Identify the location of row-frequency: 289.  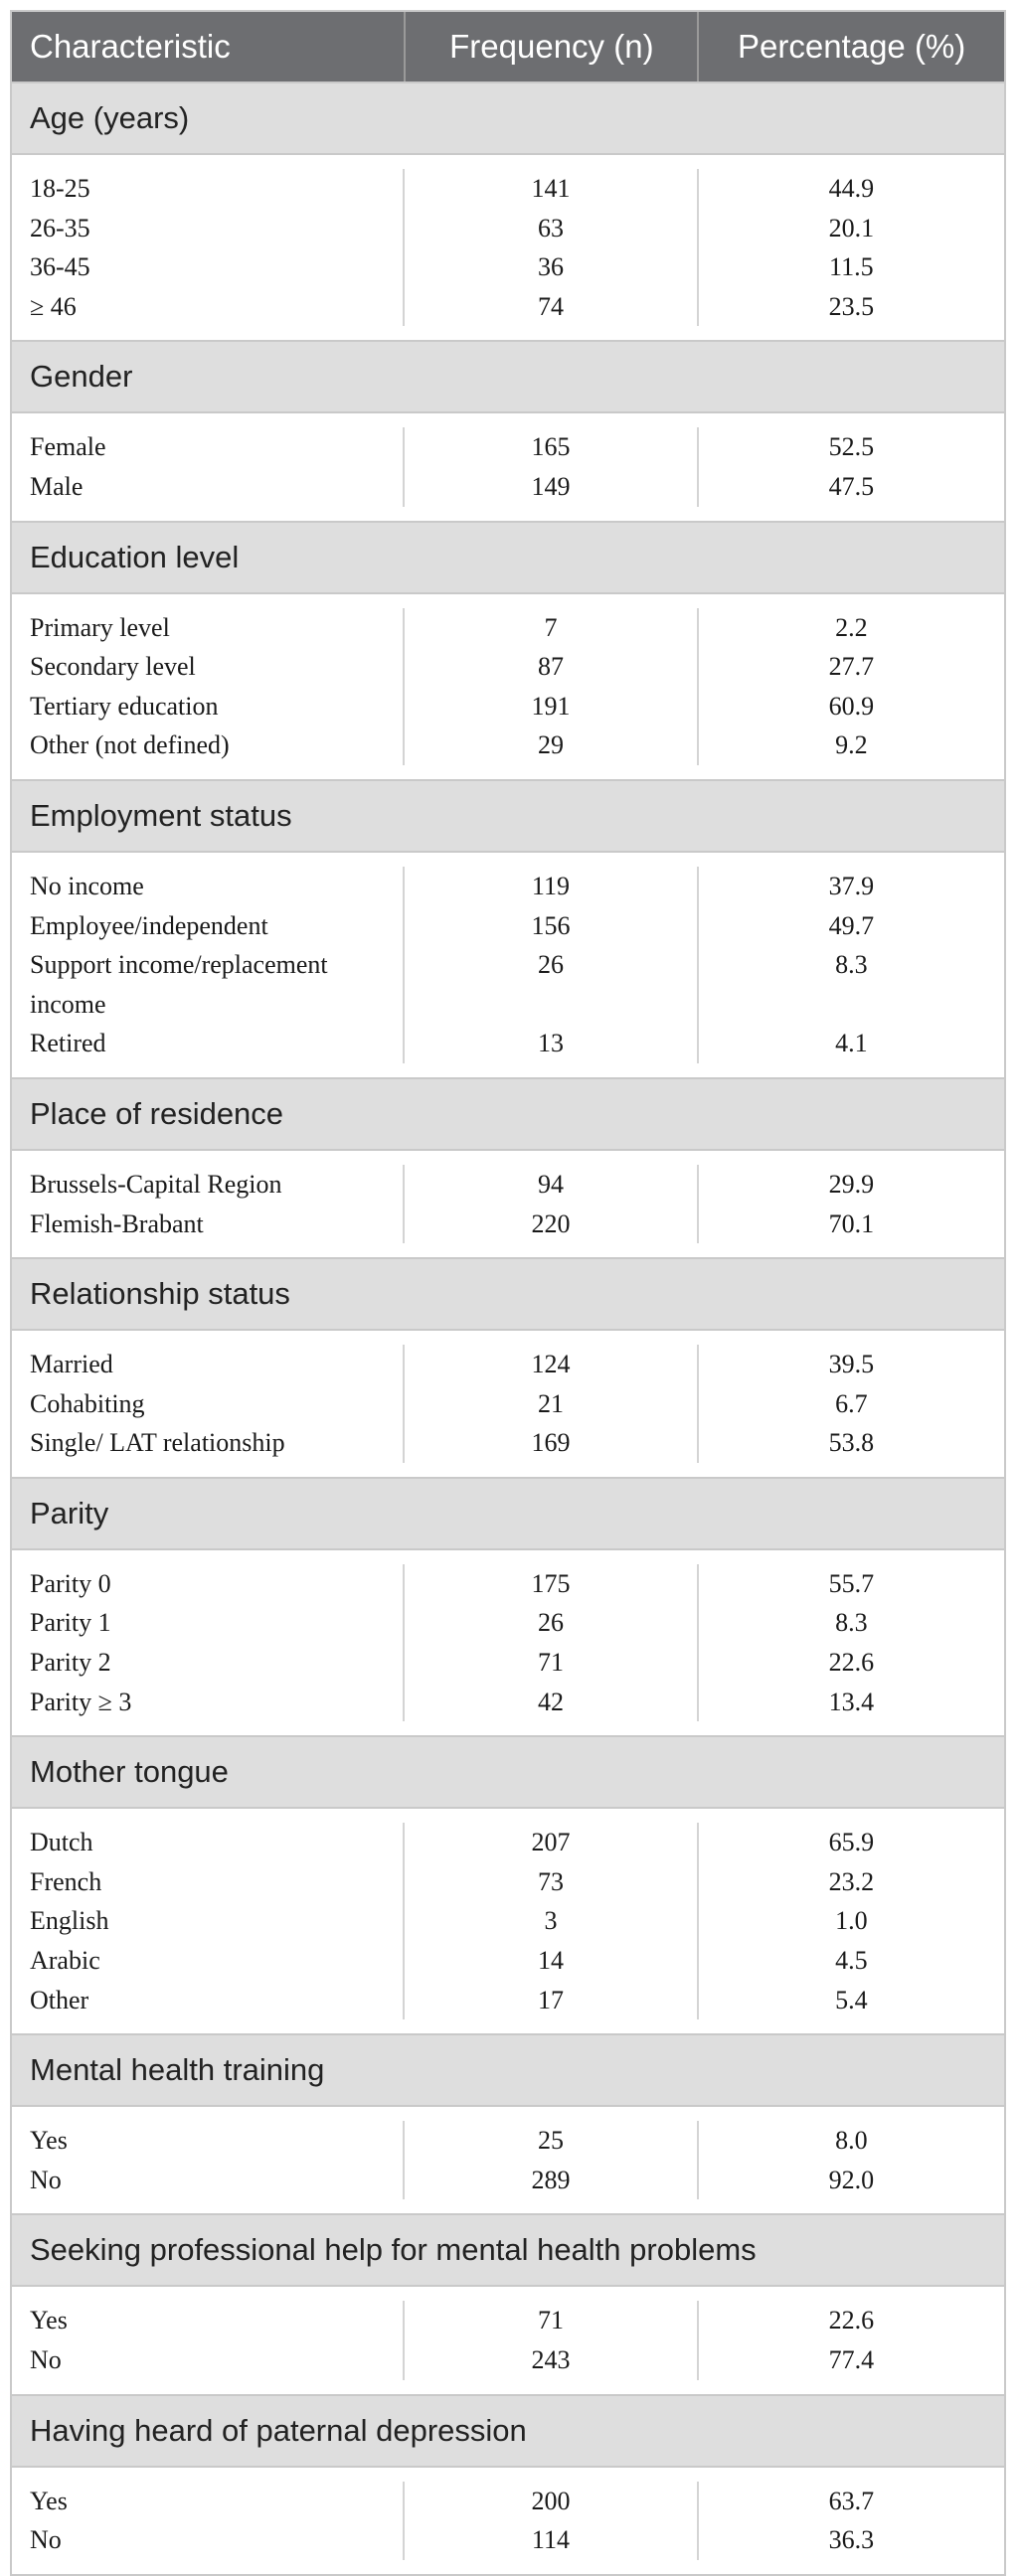
(549, 2180).